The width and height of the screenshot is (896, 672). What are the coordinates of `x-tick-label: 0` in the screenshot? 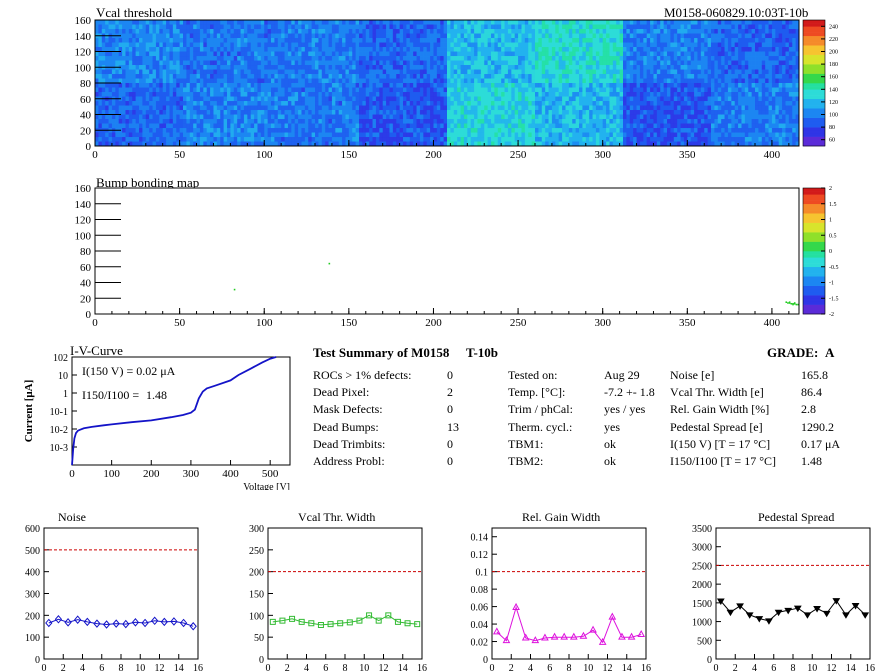 It's located at (492, 667).